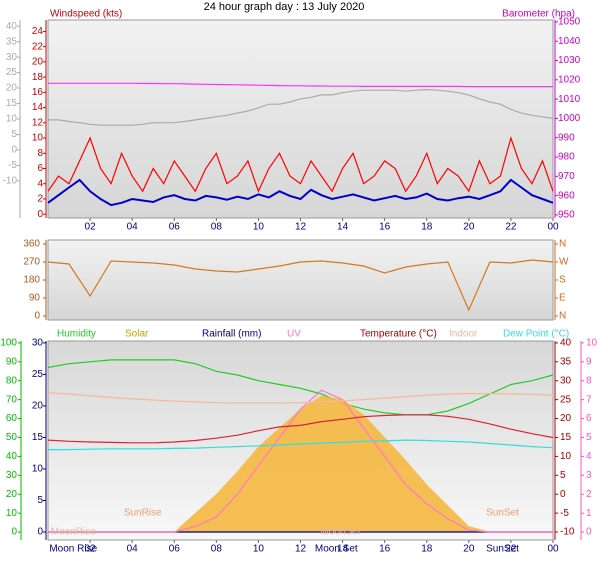 This screenshot has width=608, height=561. Describe the element at coordinates (76, 334) in the screenshot. I see `legend-entry: Humidity` at that location.